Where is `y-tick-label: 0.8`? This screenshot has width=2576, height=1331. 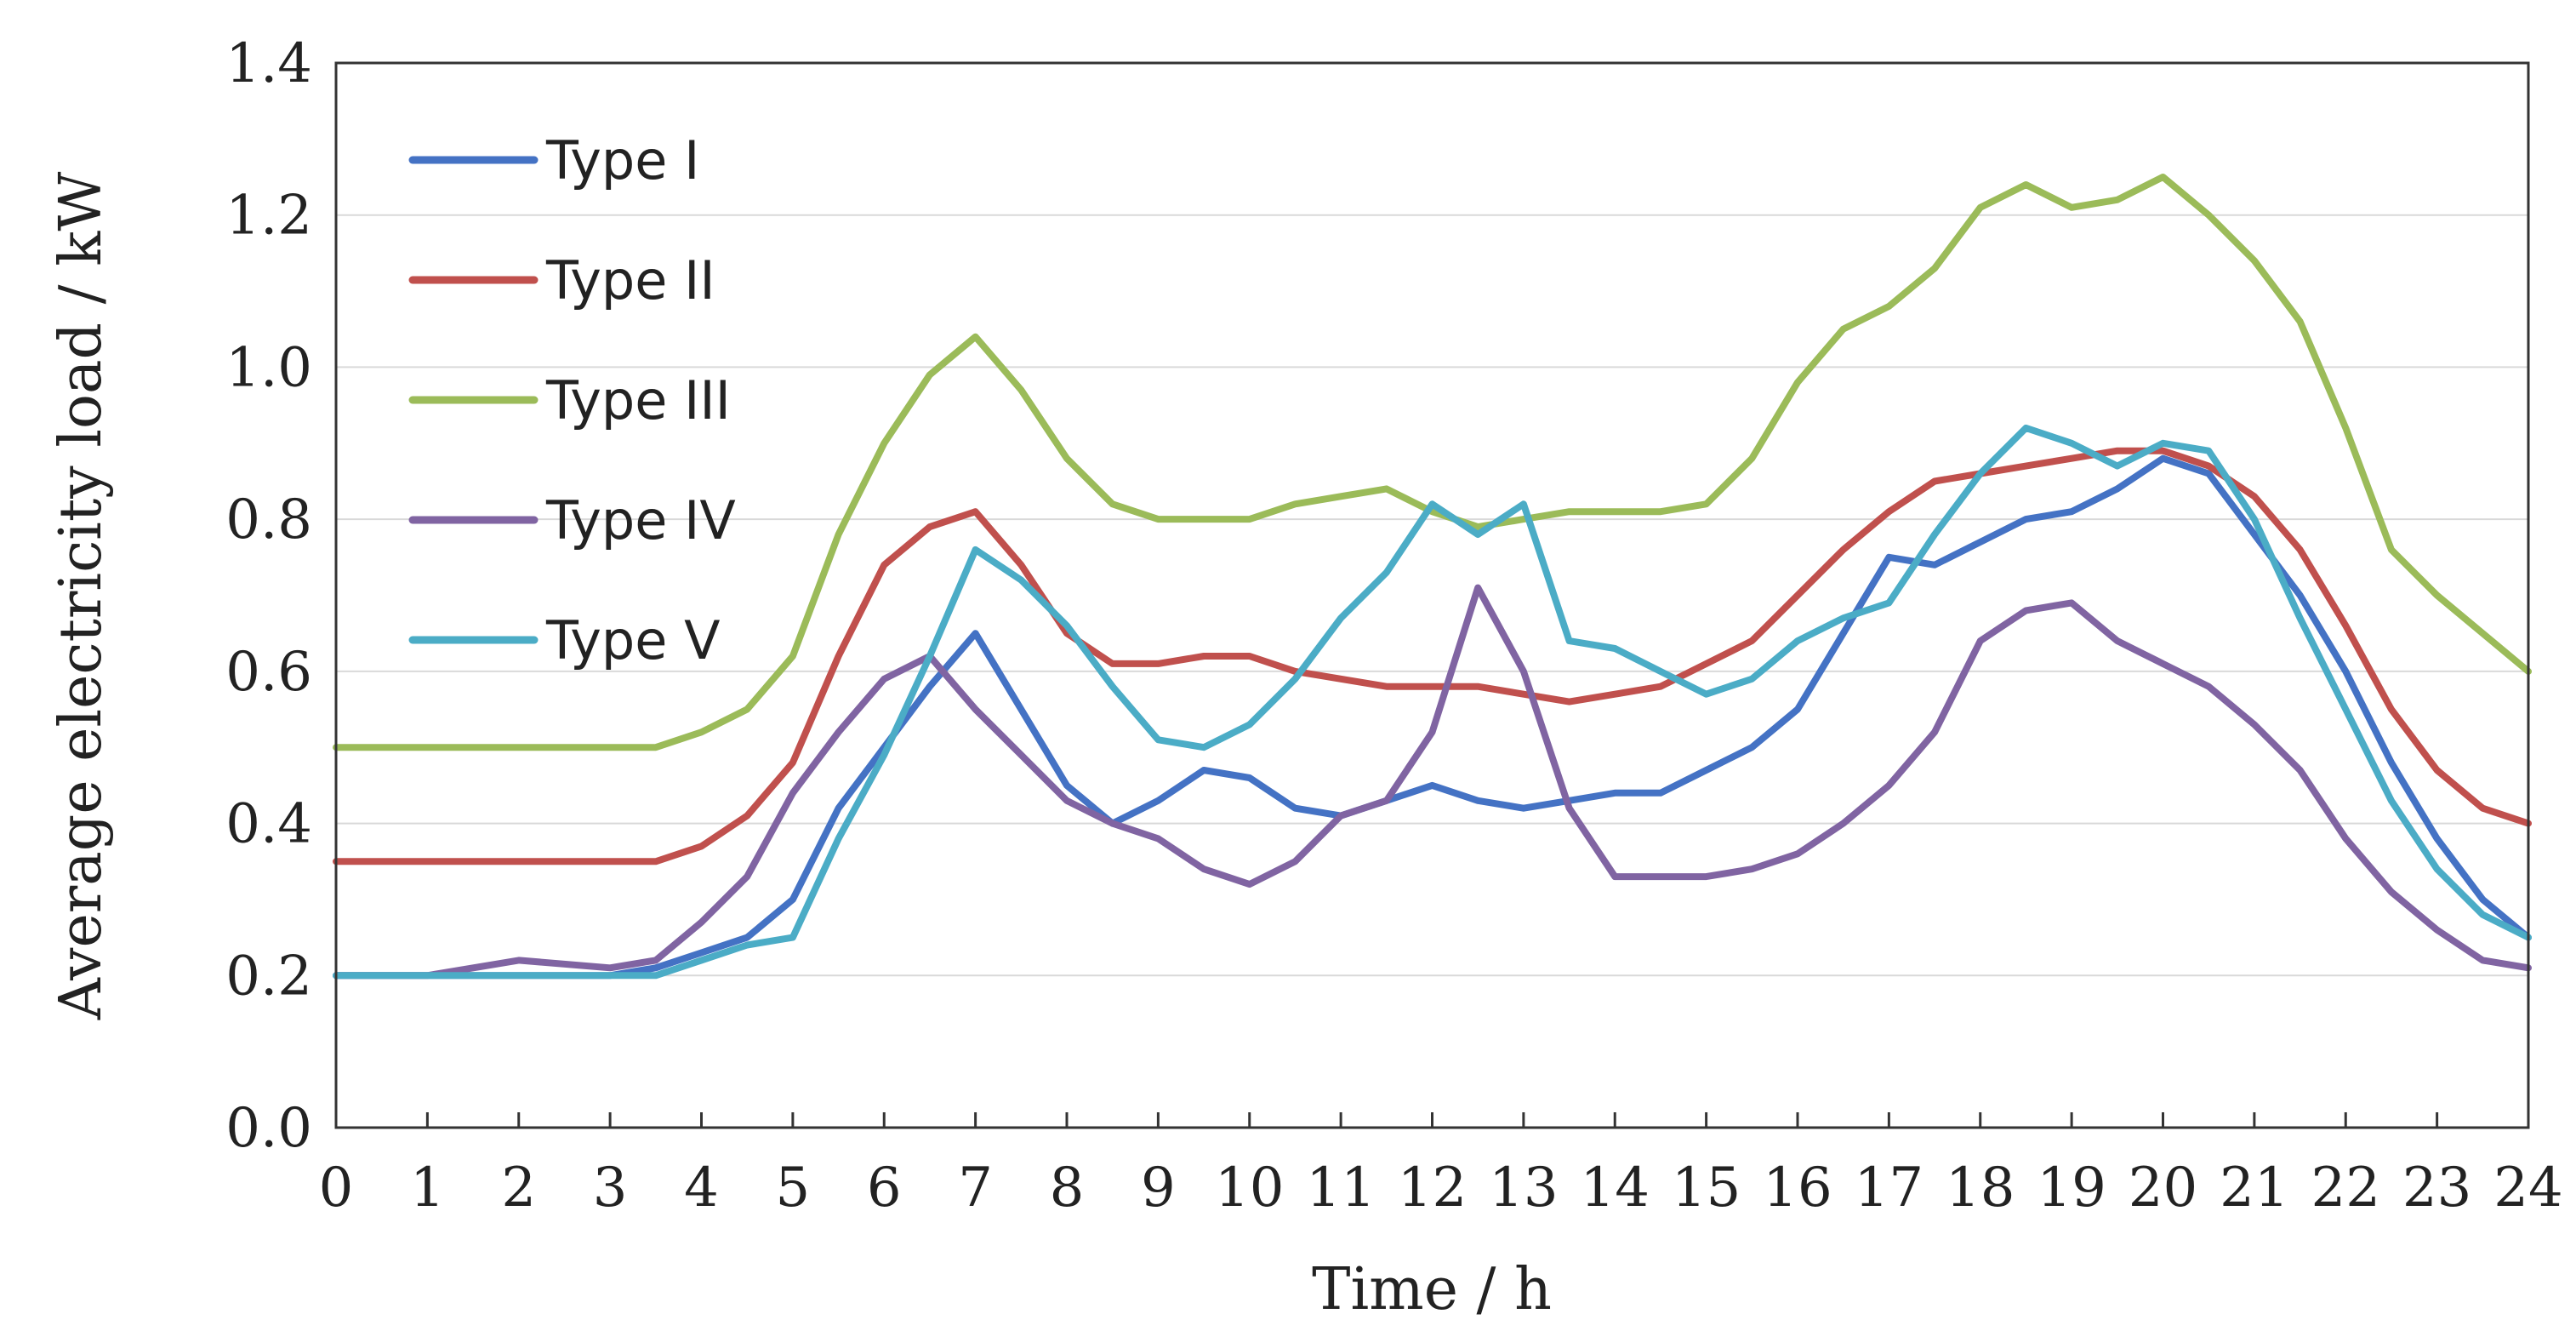 y-tick-label: 0.8 is located at coordinates (268, 519).